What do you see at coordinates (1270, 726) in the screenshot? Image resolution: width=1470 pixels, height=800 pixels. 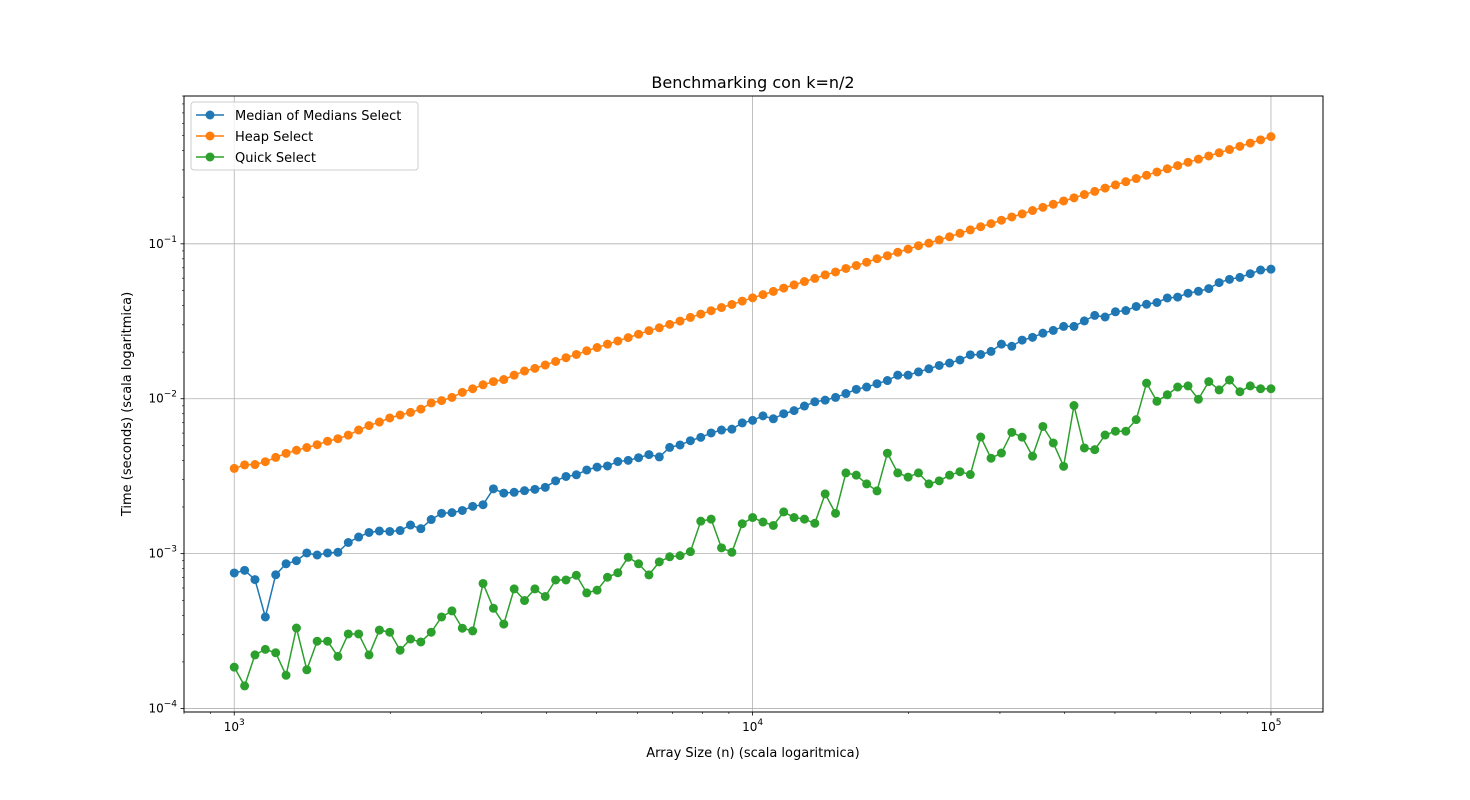 I see `x-tick-label: 105` at bounding box center [1270, 726].